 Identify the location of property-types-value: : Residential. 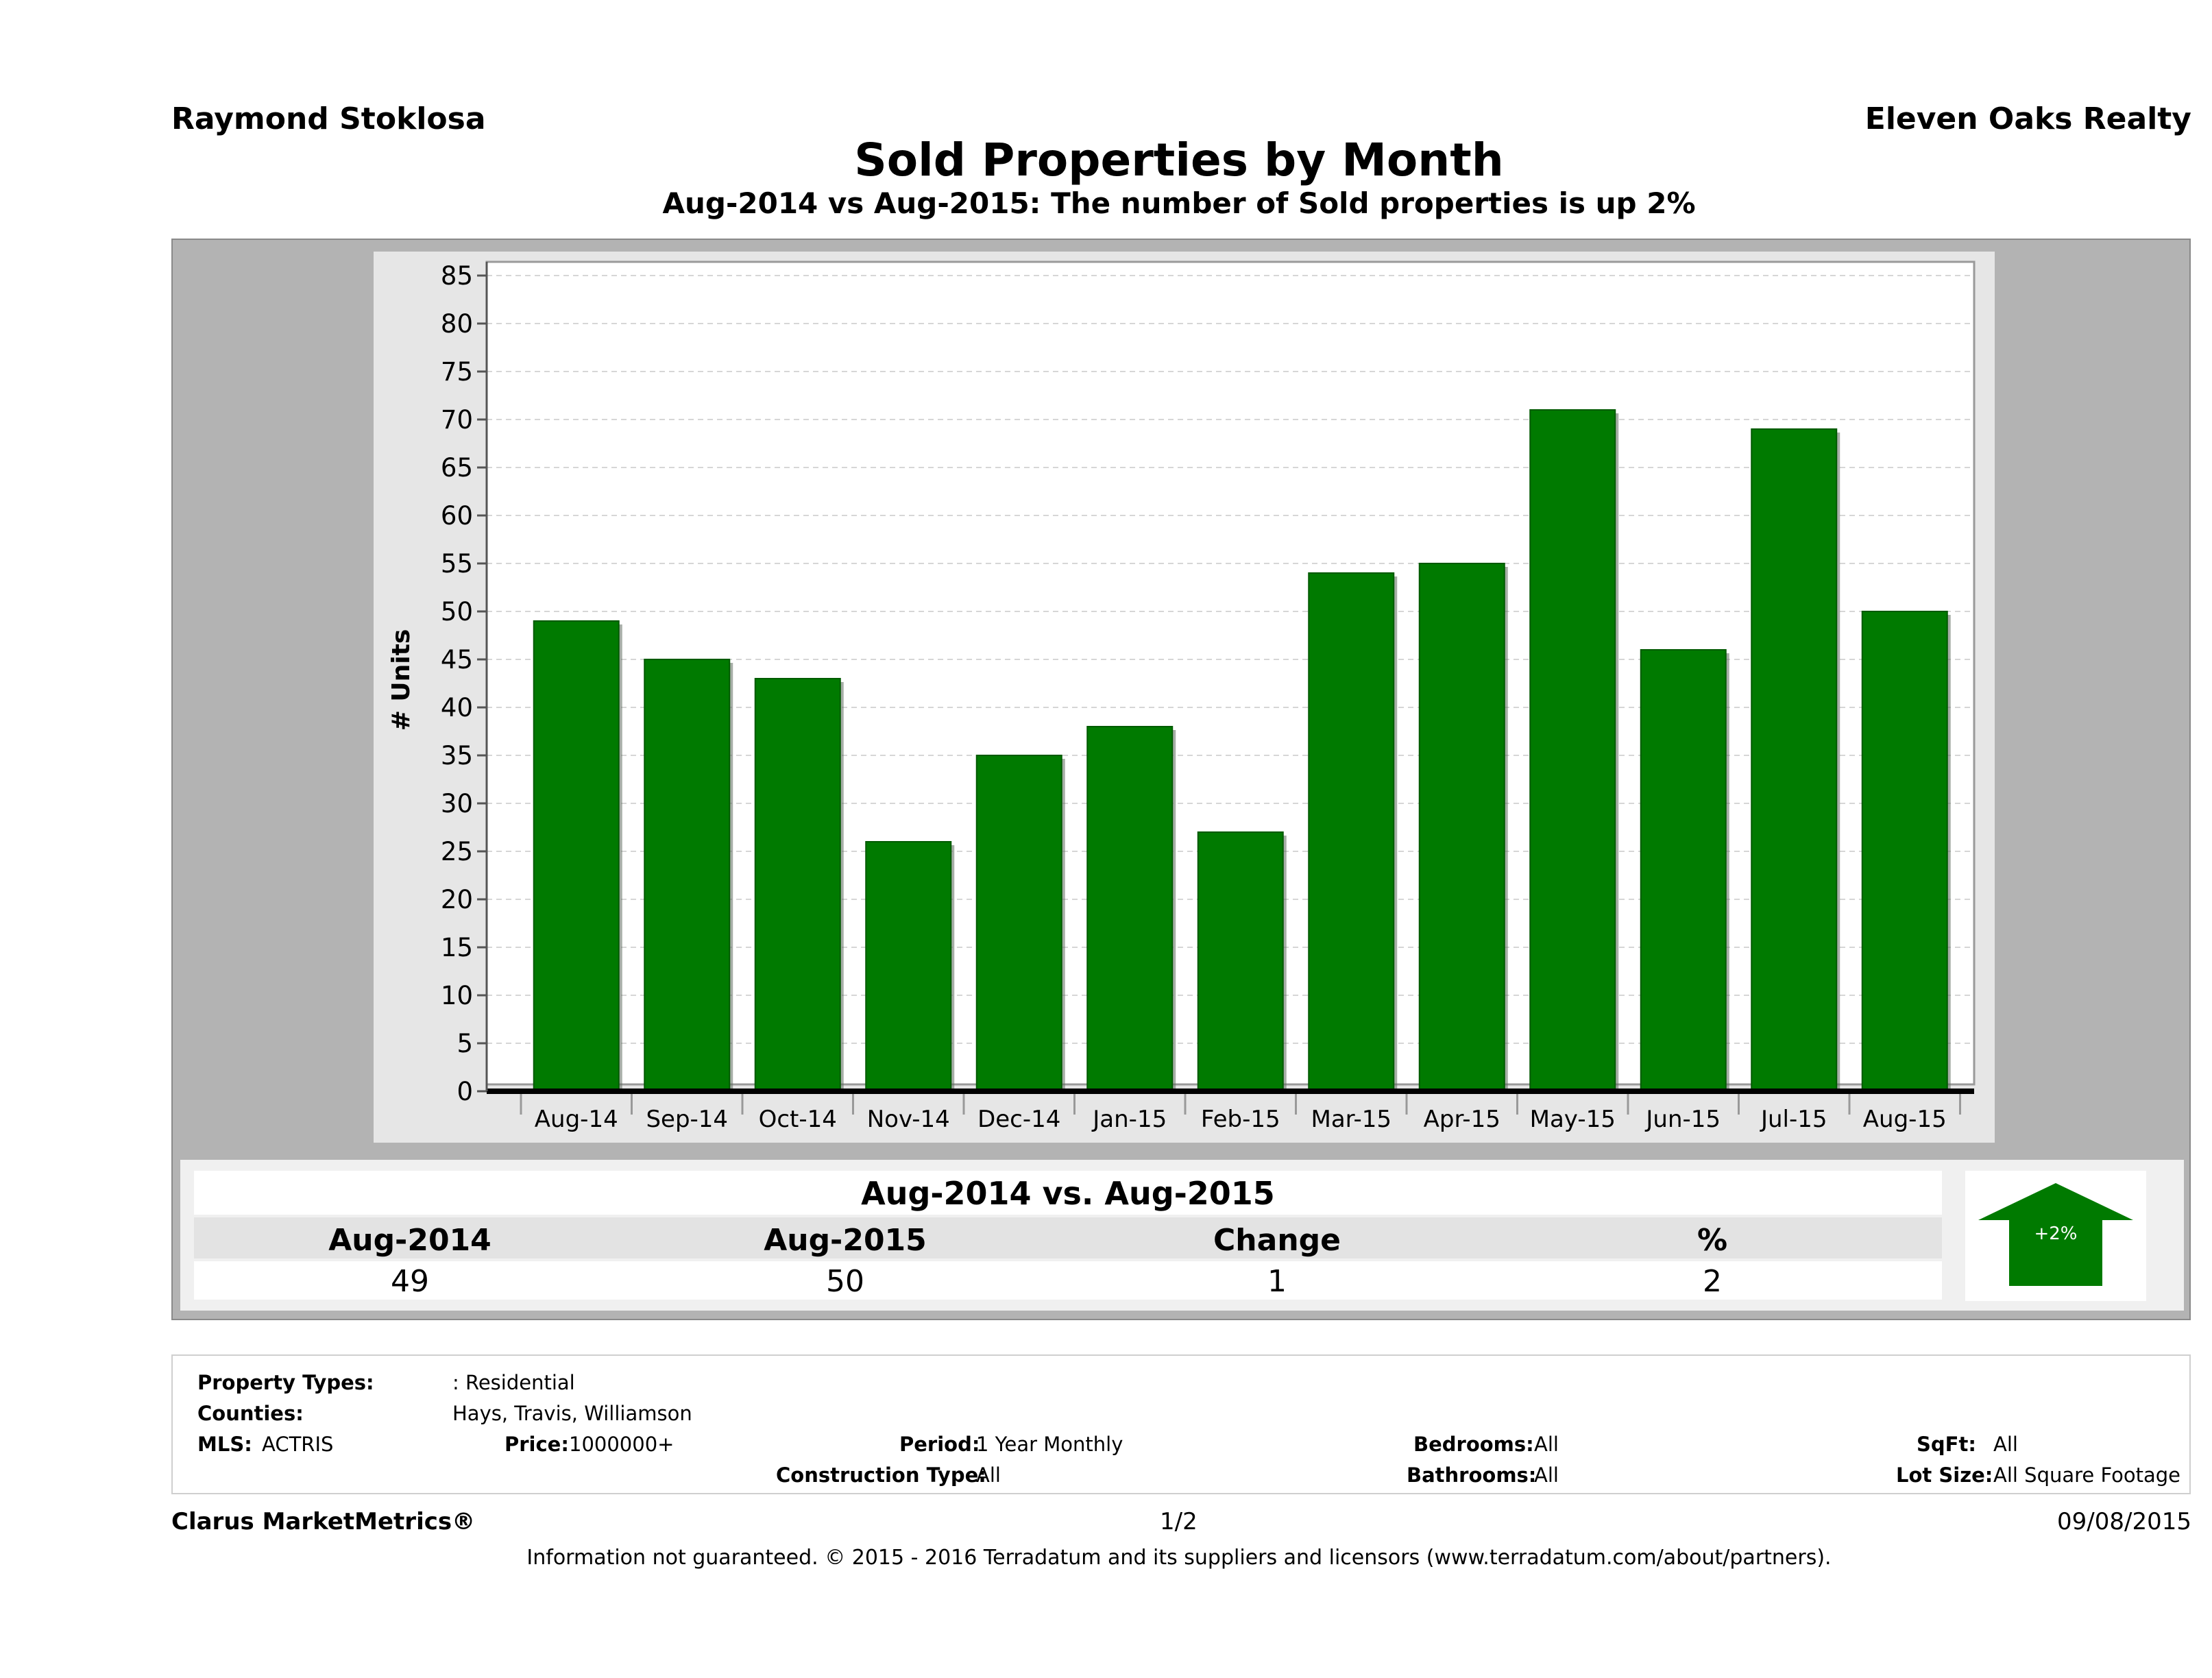
(513, 1382).